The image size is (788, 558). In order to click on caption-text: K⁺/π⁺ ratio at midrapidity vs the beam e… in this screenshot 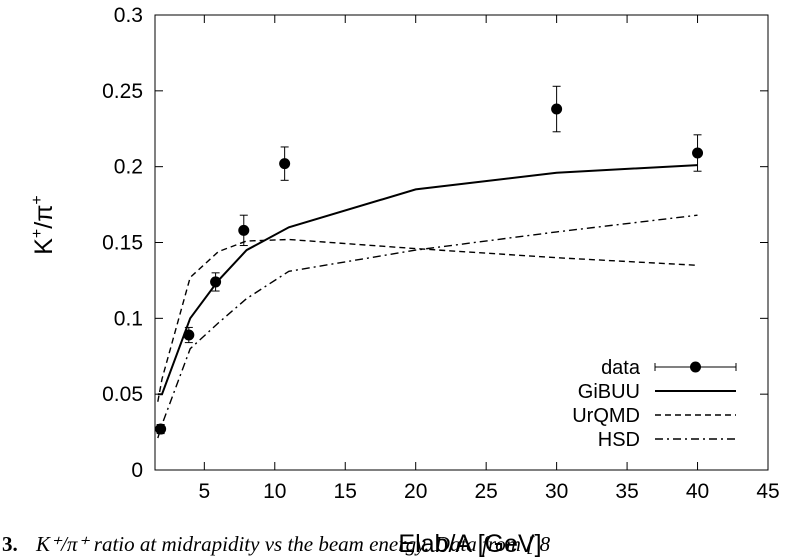, I will do `click(293, 544)`.